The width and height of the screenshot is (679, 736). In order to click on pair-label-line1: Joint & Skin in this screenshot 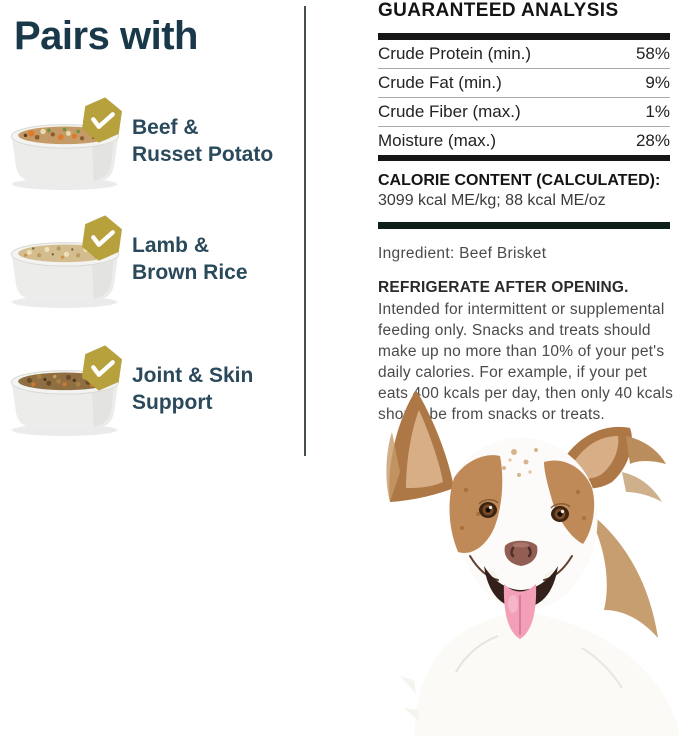, I will do `click(193, 375)`.